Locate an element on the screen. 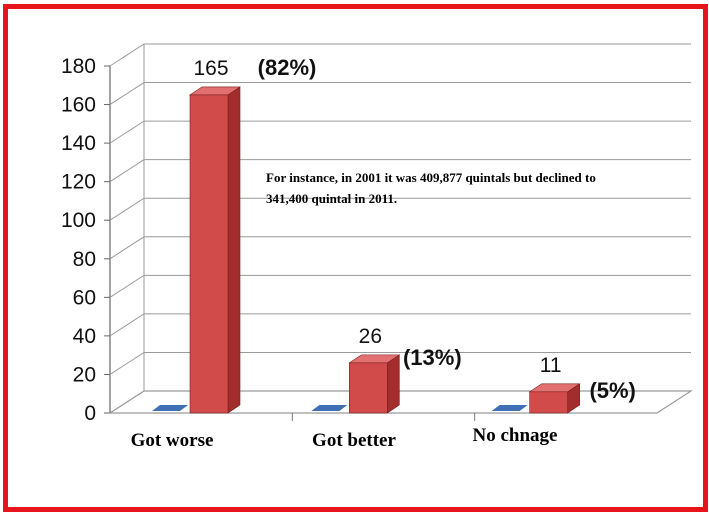  bar-red-0-side is located at coordinates (234, 250).